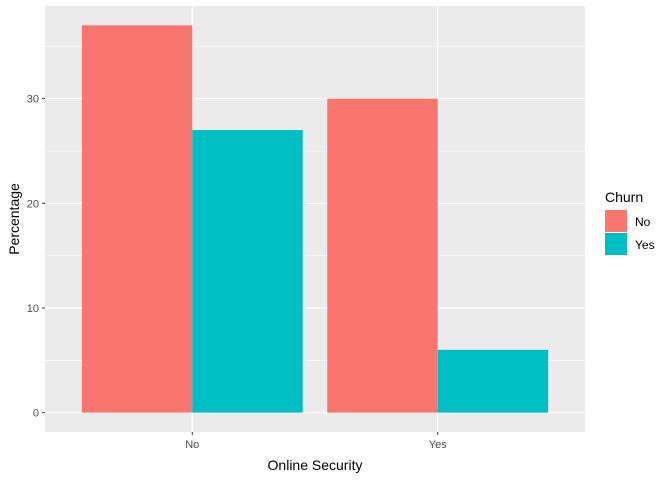 The width and height of the screenshot is (672, 480). I want to click on legend: Churn No Yes, so click(630, 222).